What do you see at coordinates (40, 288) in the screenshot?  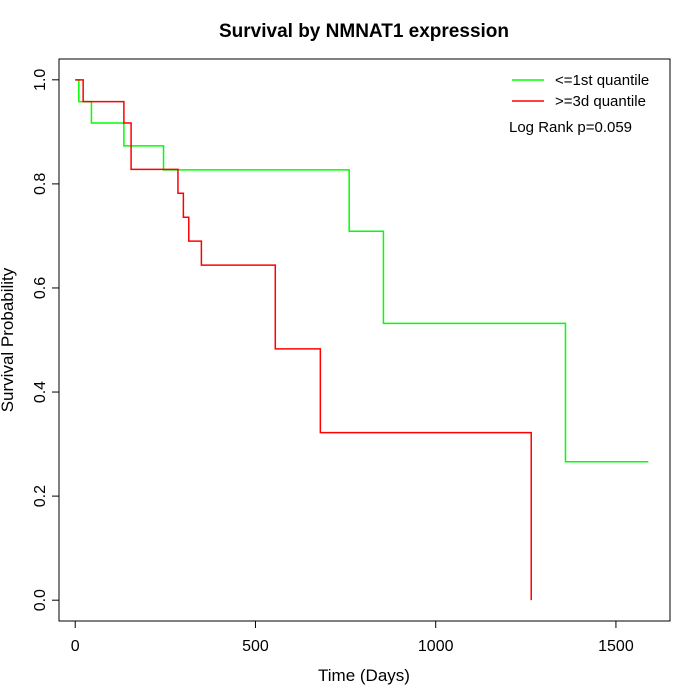 I see `y-tick-label: 0.6` at bounding box center [40, 288].